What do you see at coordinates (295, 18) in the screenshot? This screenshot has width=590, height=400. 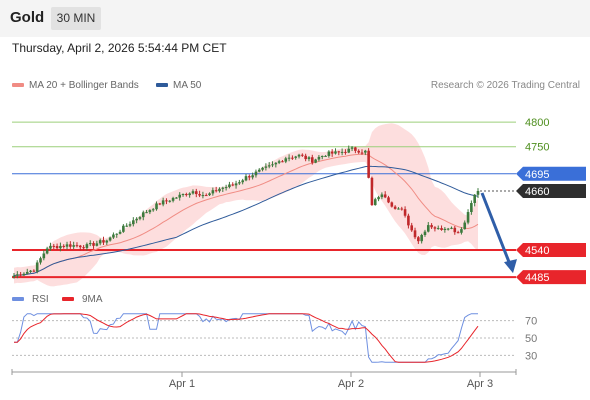 I see `header-bar: Gold 30 MIN` at bounding box center [295, 18].